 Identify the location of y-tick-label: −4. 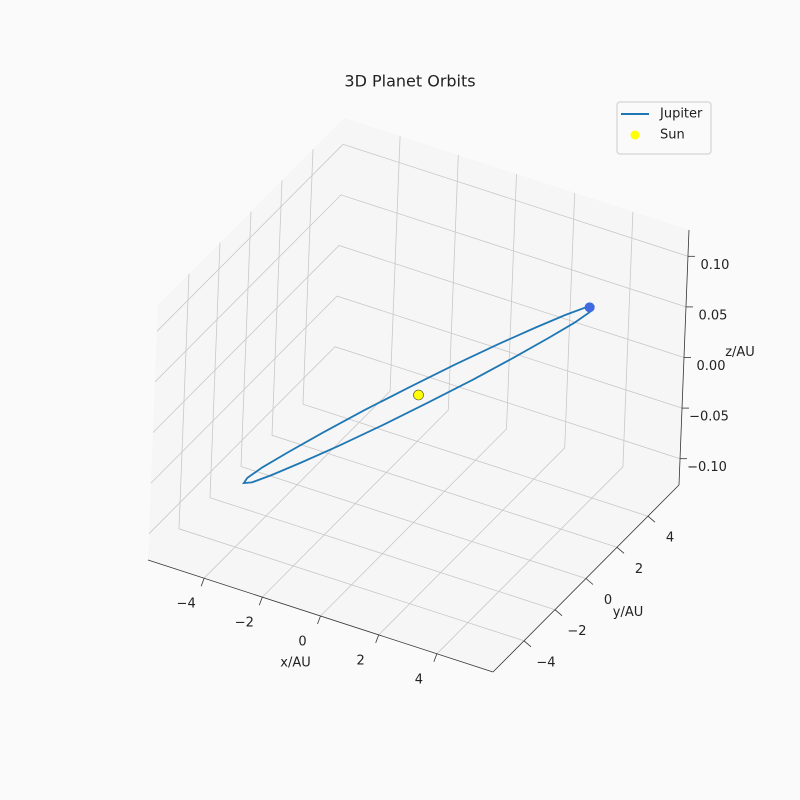
(545, 662).